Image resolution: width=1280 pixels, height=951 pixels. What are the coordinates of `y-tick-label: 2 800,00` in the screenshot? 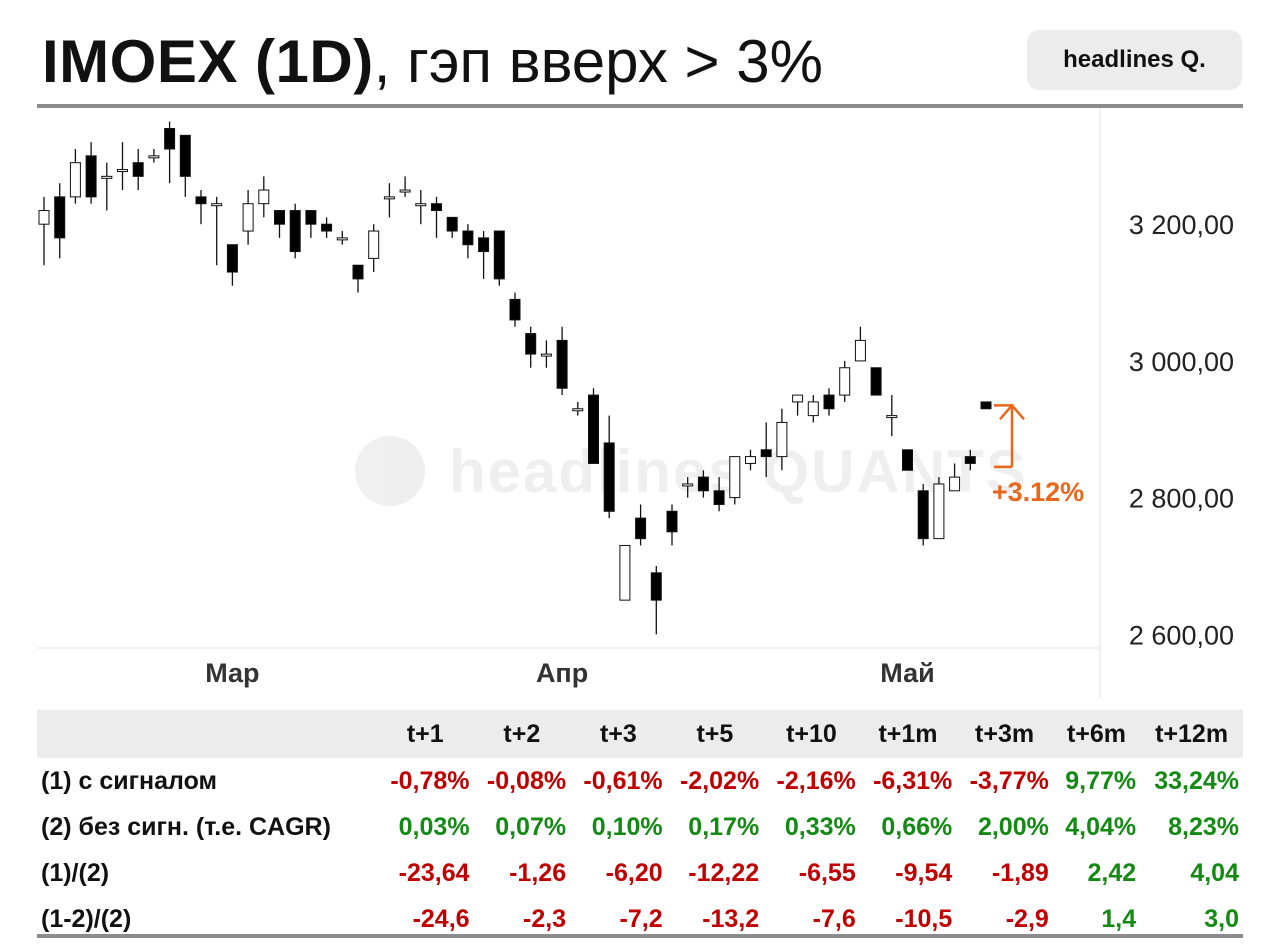 It's located at (1181, 499).